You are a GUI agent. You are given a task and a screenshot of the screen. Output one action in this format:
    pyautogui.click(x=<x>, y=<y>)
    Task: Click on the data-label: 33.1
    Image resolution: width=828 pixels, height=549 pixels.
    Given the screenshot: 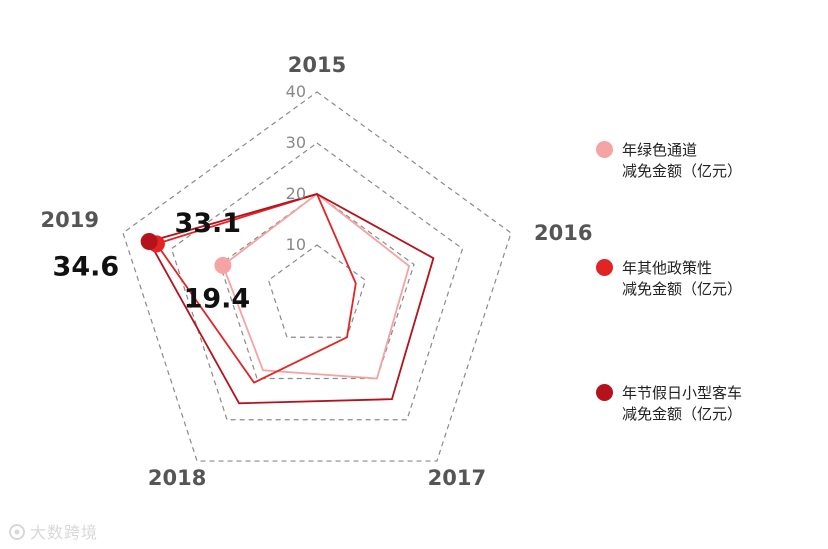 What is the action you would take?
    pyautogui.click(x=207, y=223)
    